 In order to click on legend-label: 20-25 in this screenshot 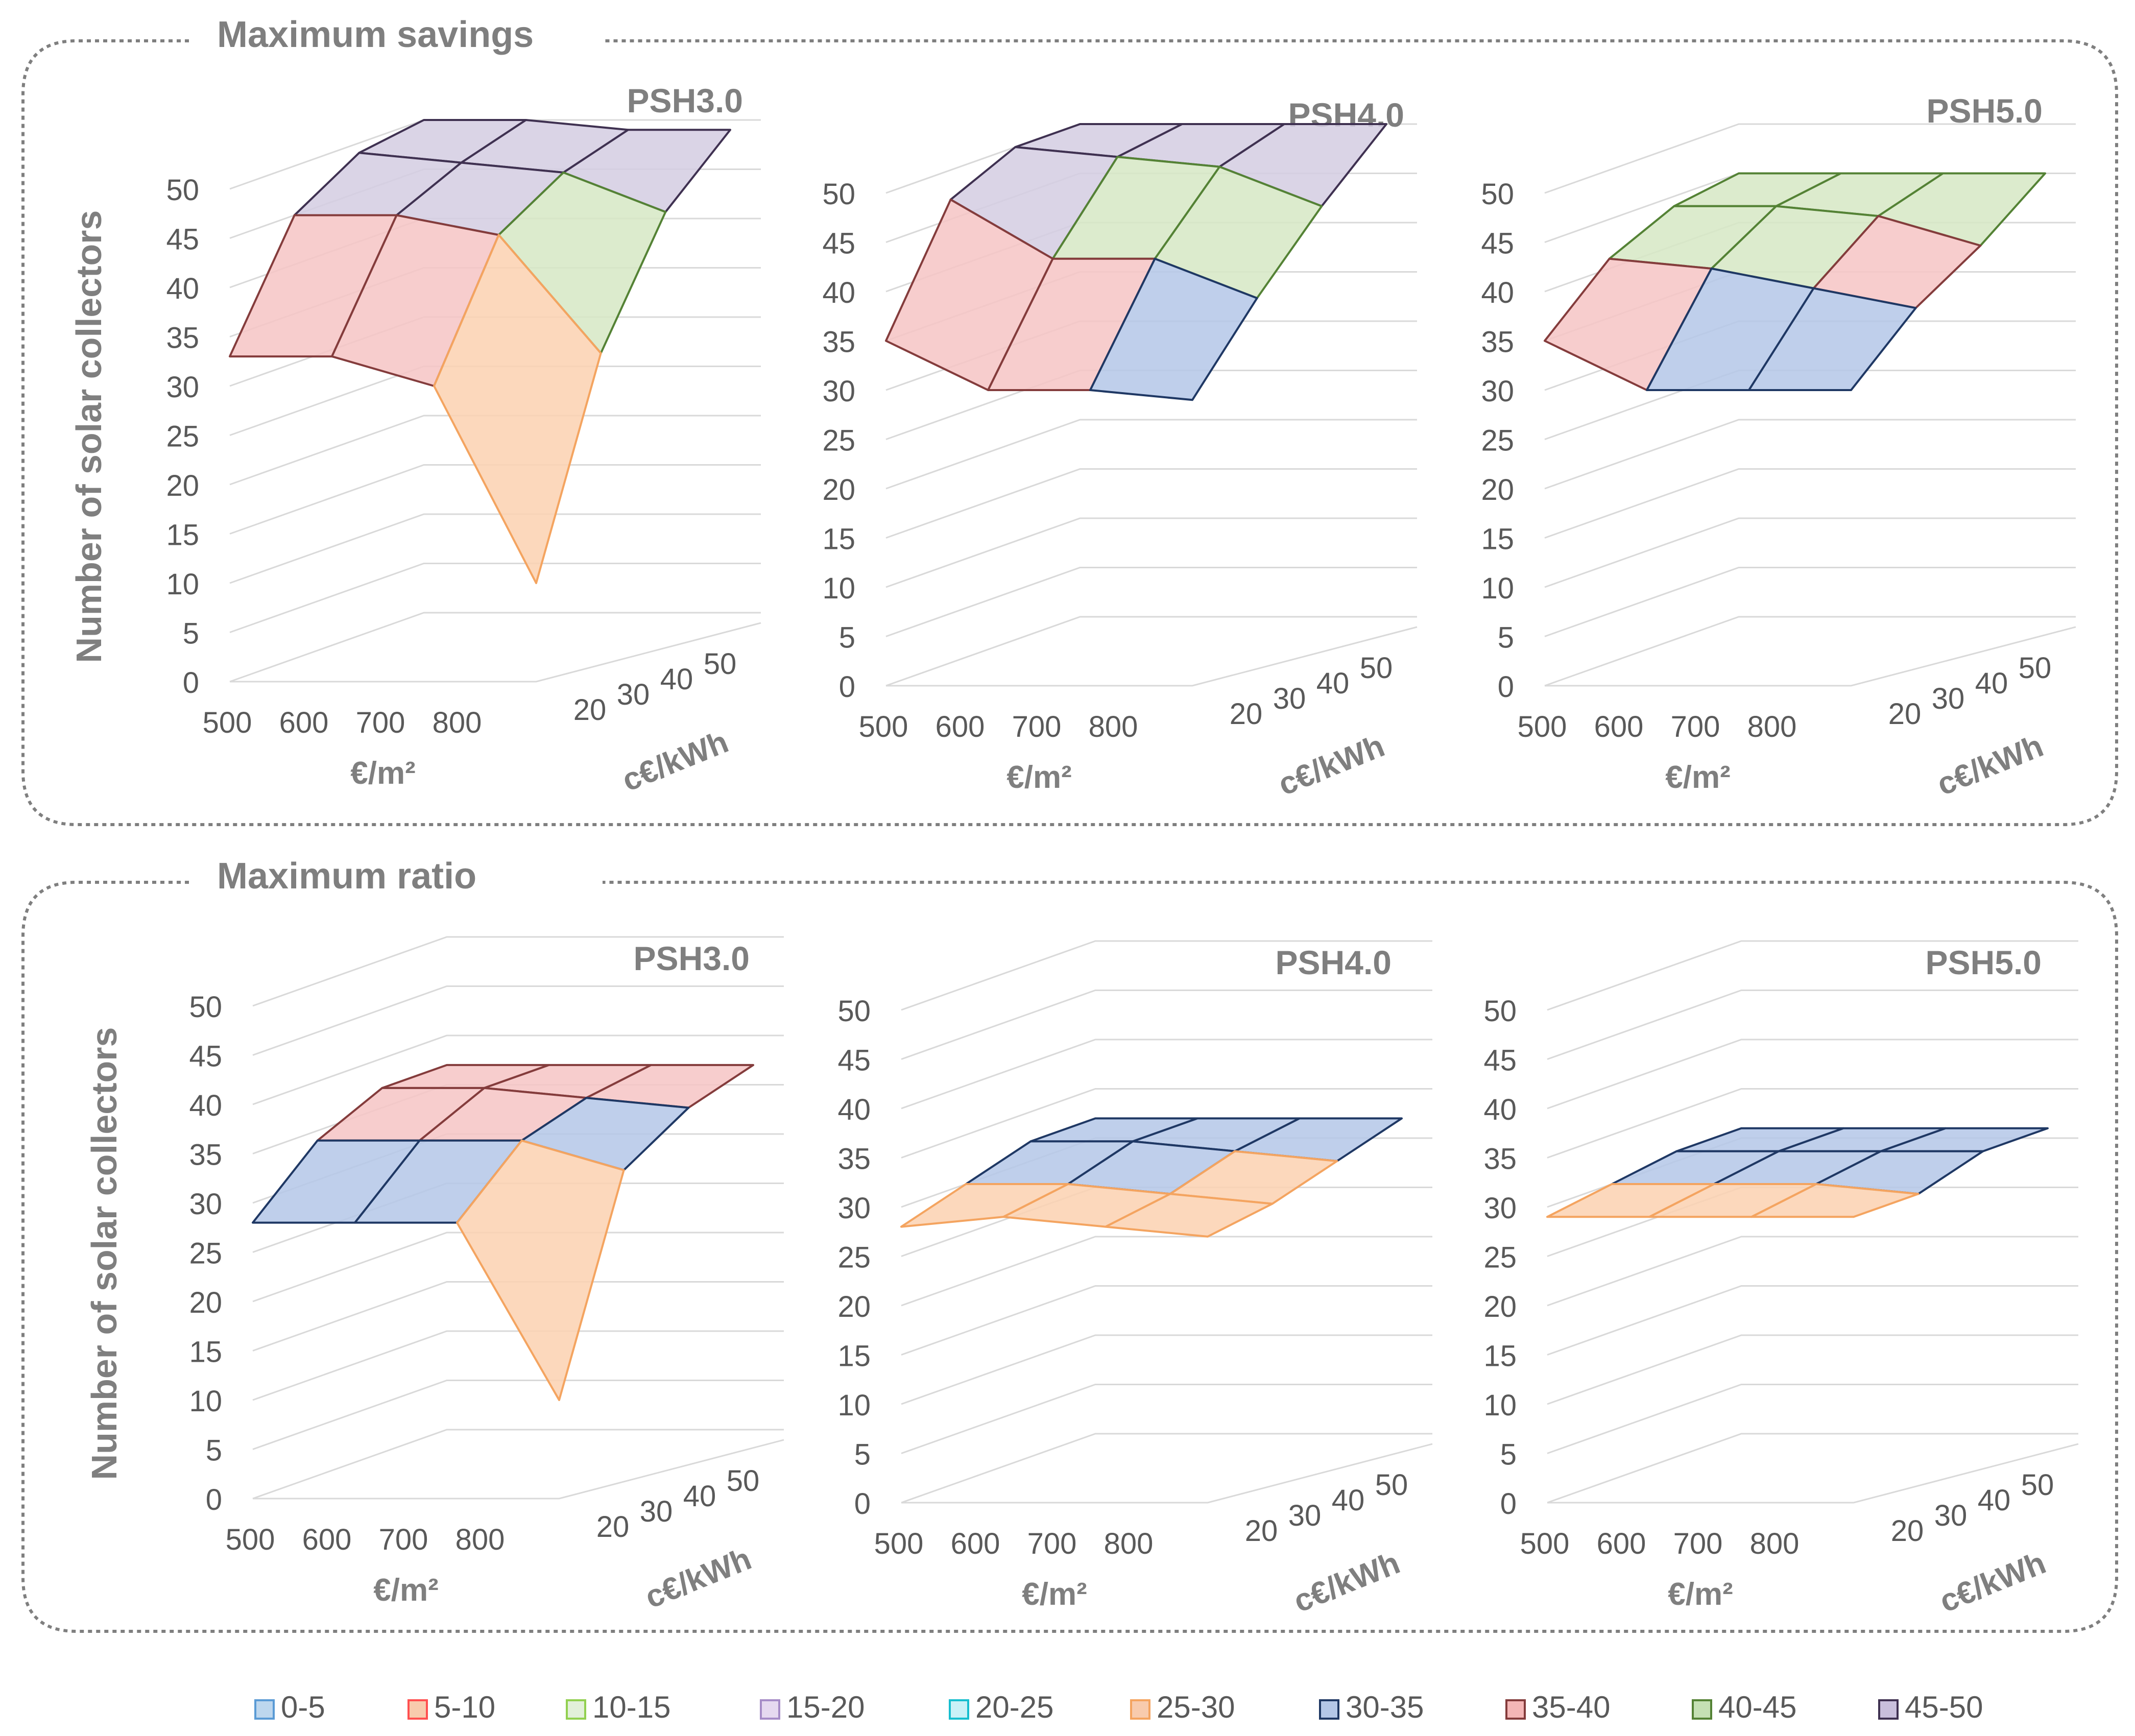, I will do `click(1014, 1707)`.